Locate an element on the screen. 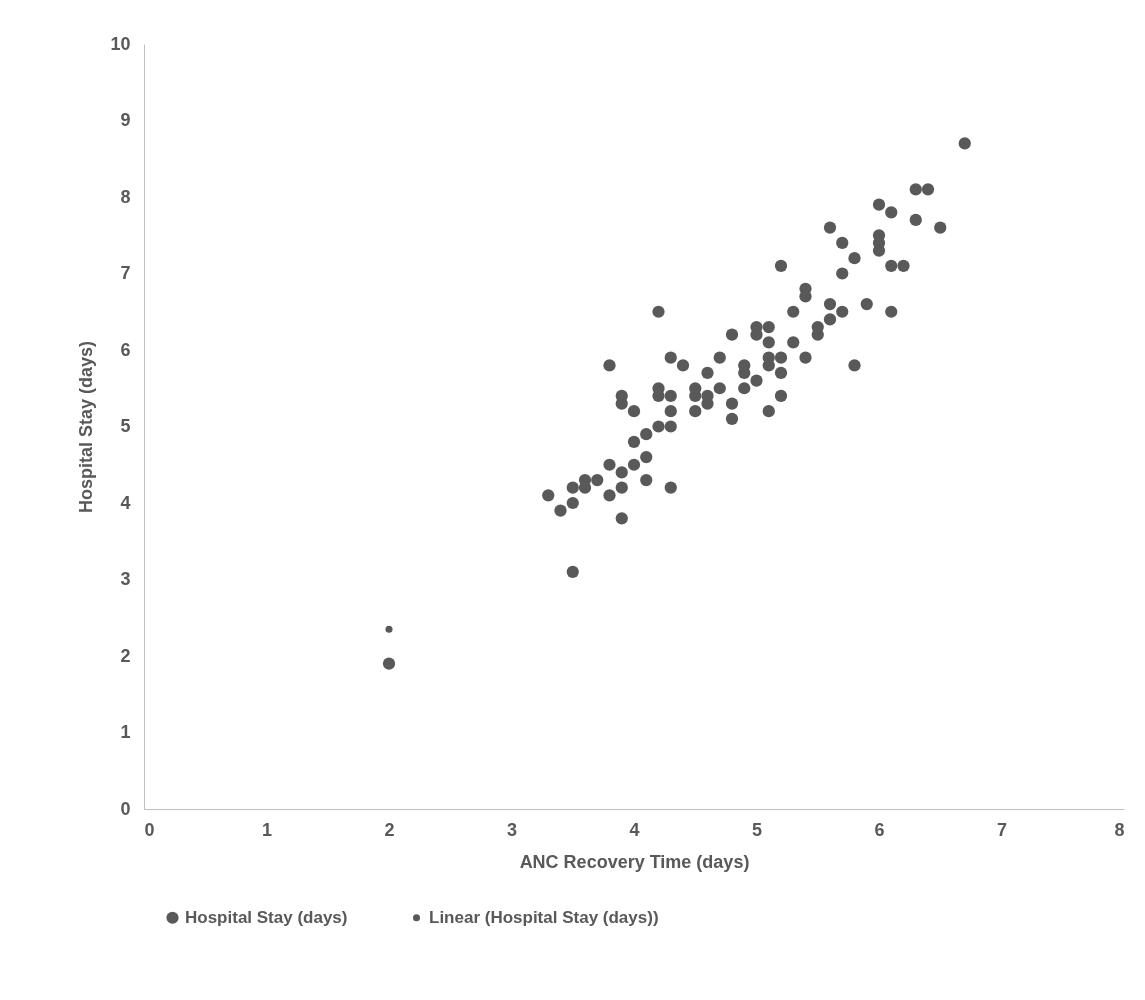 The height and width of the screenshot is (1000, 1145). y-tick-label: 0 is located at coordinates (125, 808).